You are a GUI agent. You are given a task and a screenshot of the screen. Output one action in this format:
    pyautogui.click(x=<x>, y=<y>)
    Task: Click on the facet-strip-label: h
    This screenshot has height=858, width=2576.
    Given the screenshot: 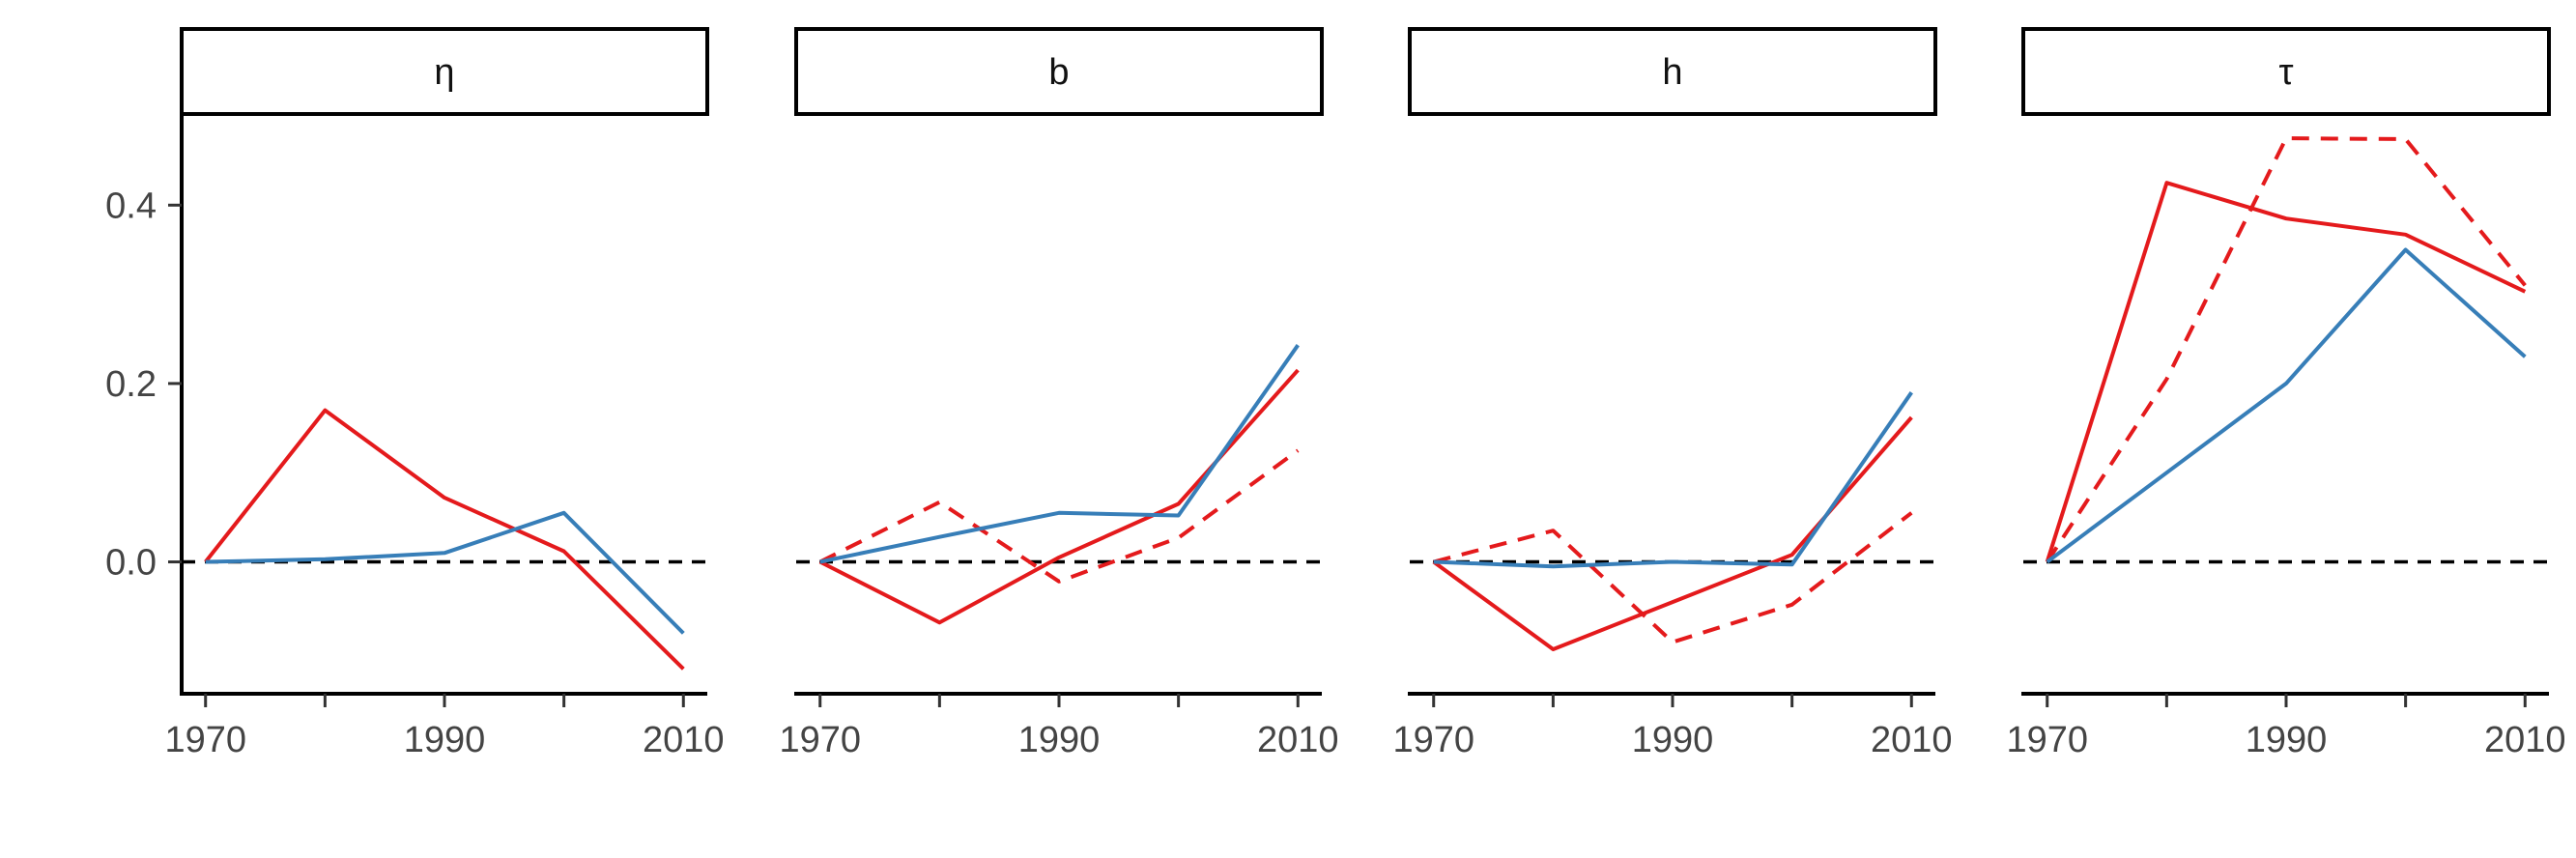 What is the action you would take?
    pyautogui.click(x=1672, y=72)
    